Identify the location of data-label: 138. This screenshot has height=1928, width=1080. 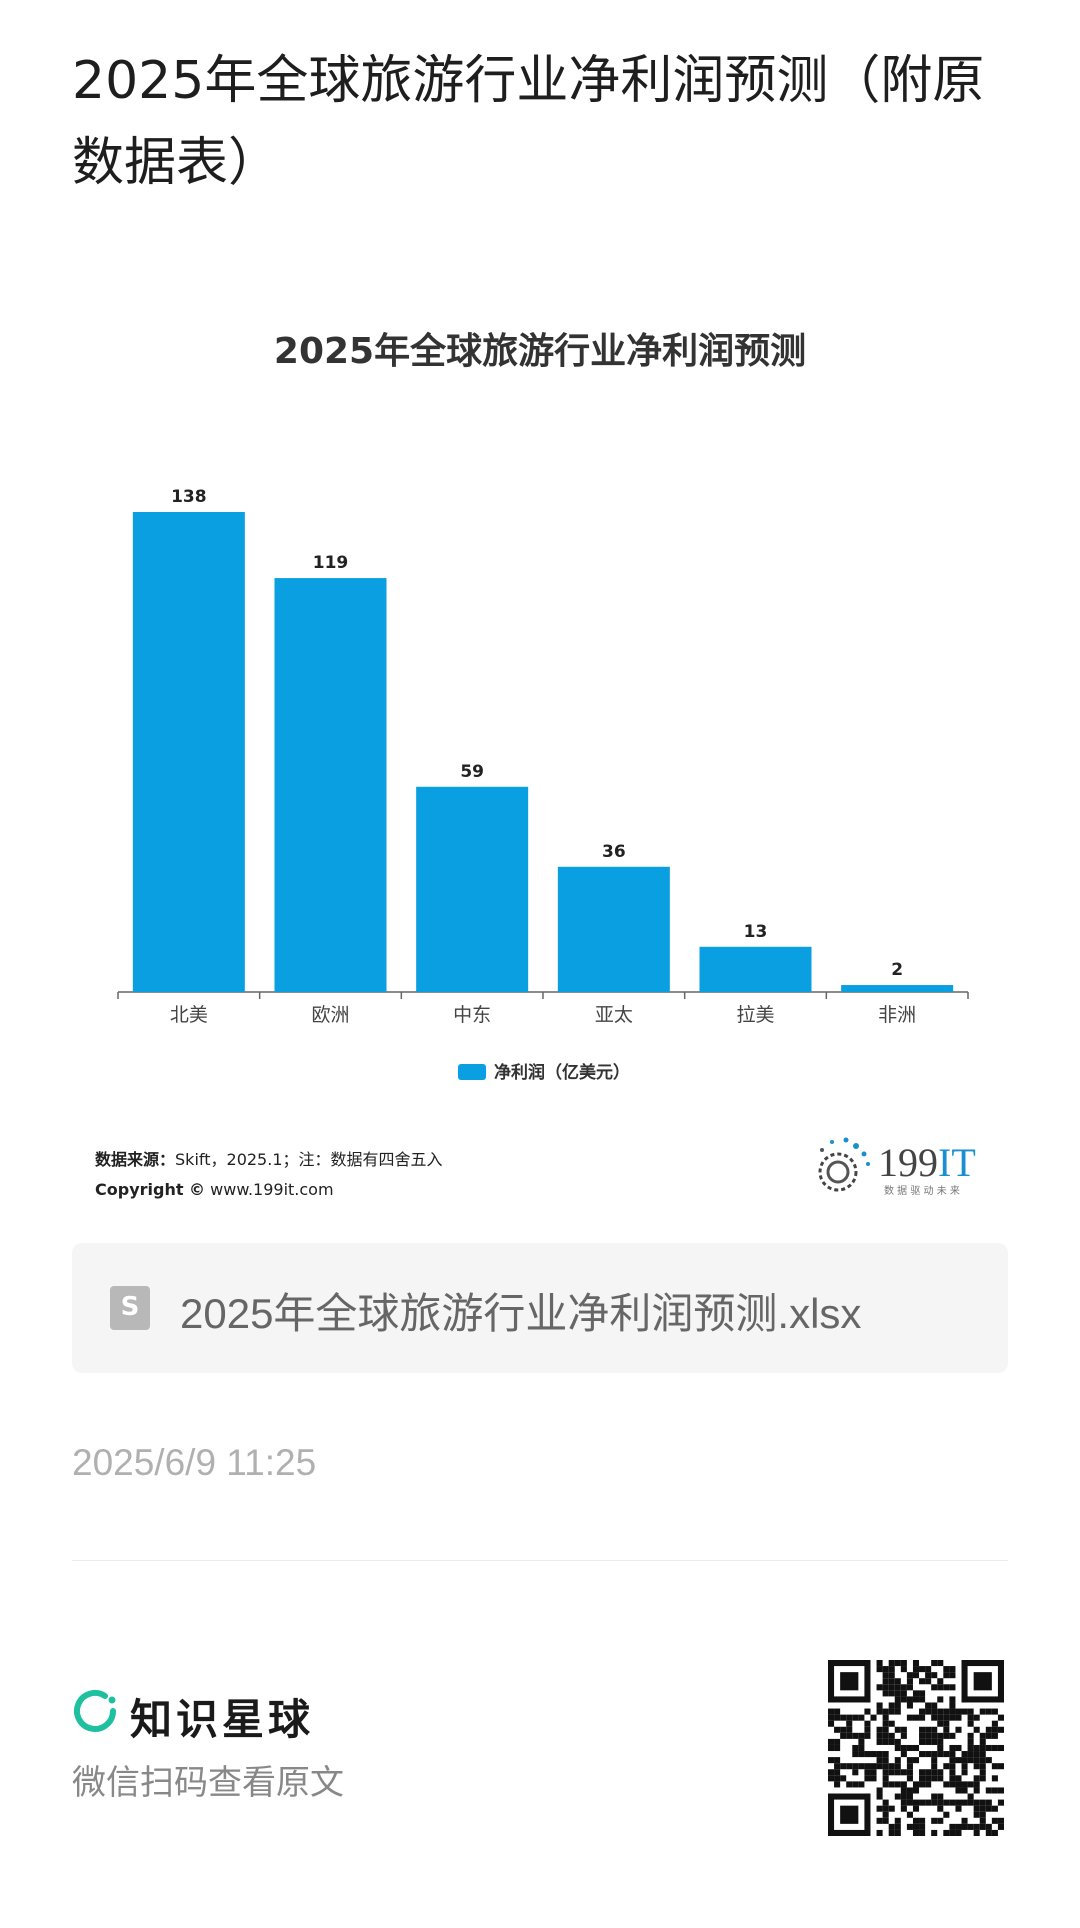
(189, 497).